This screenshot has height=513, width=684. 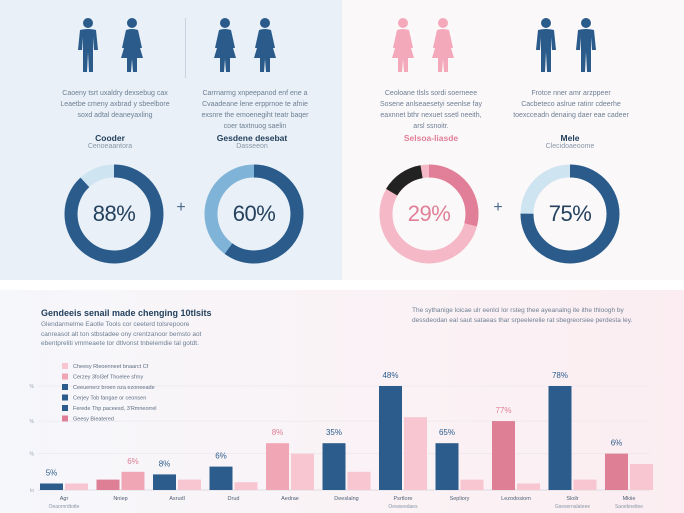 I want to click on donut-1-percent: 88%, so click(x=114, y=213).